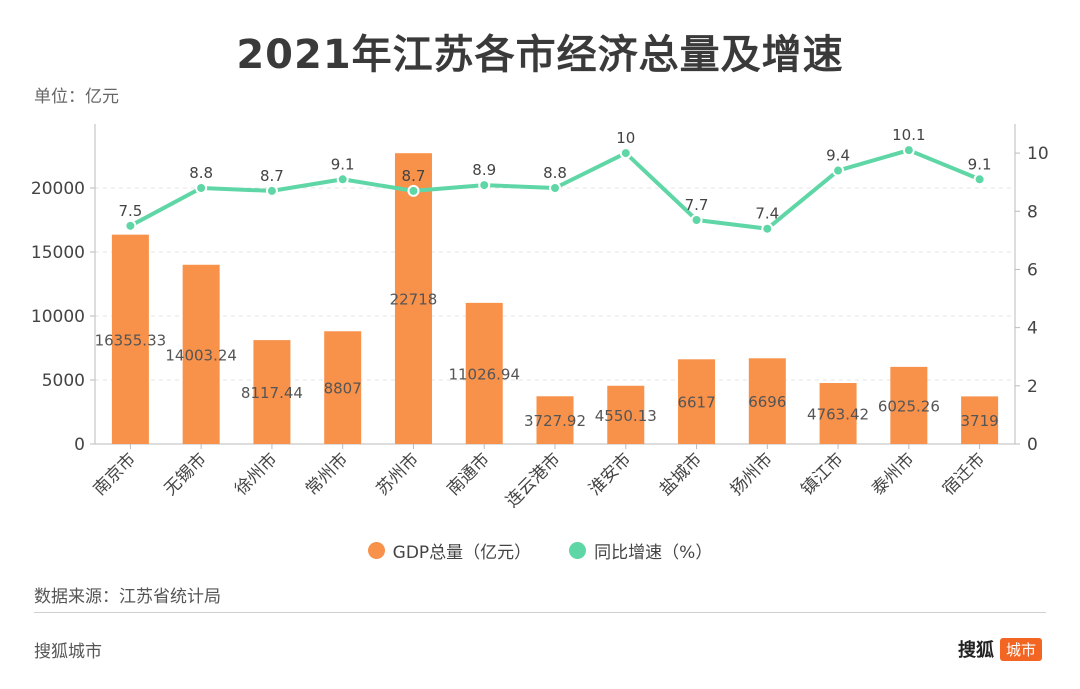 The image size is (1080, 689). I want to click on line-value-label: 7.5, so click(130, 211).